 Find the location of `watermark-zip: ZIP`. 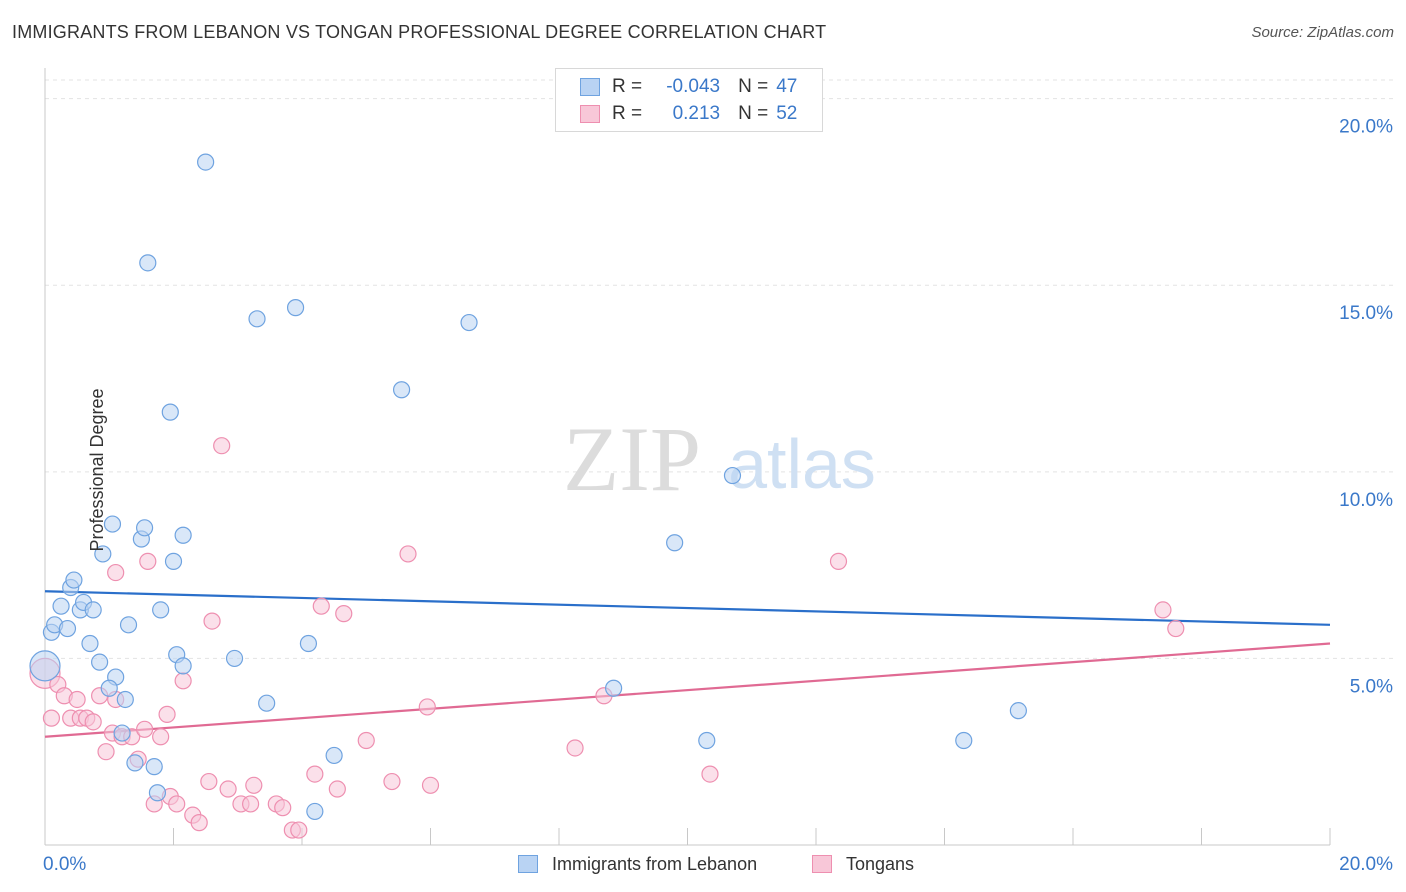

watermark-zip: ZIP is located at coordinates (632, 459).